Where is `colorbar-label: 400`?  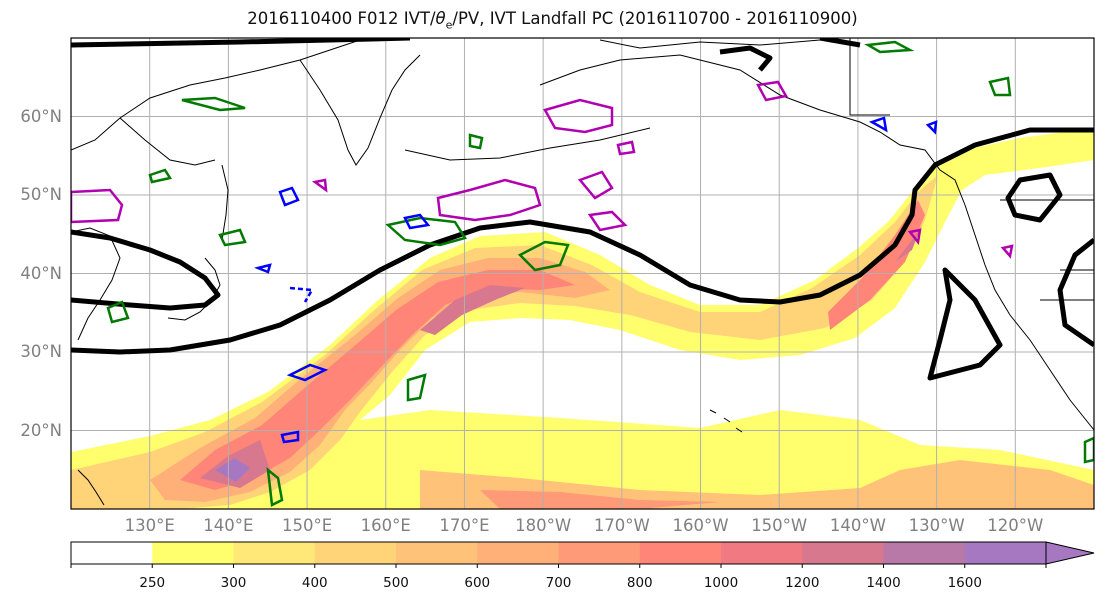 colorbar-label: 400 is located at coordinates (315, 583).